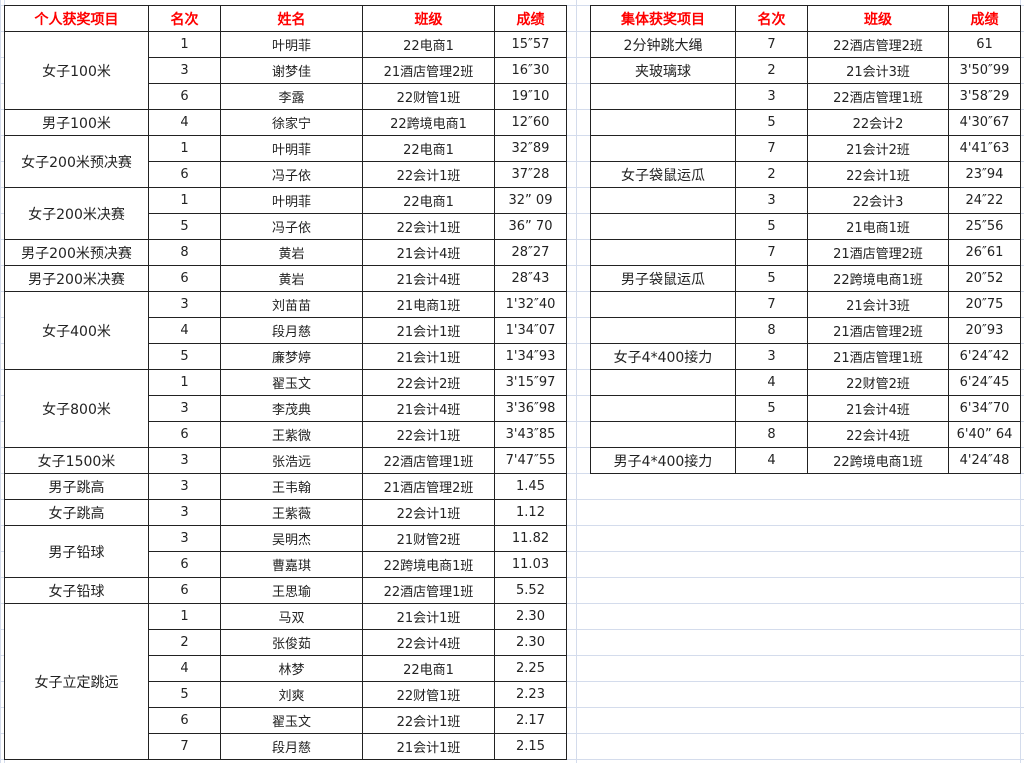  Describe the element at coordinates (530, 148) in the screenshot. I see `result-cell: 32″89` at that location.